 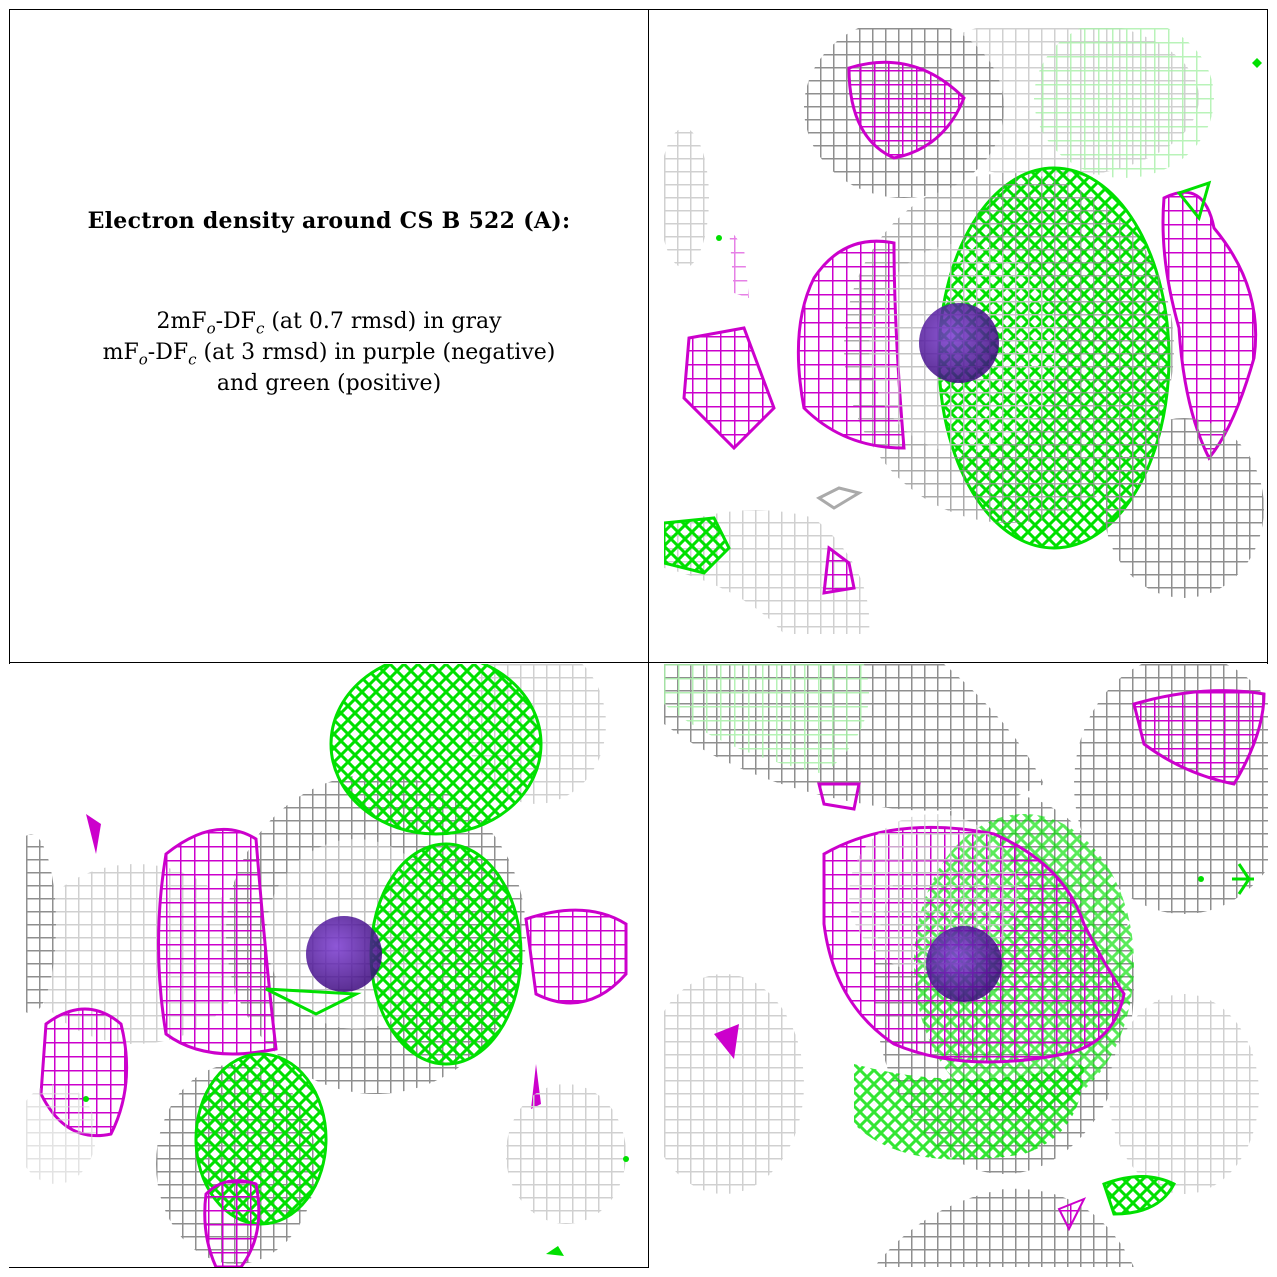 What do you see at coordinates (329, 383) in the screenshot?
I see `legend-line-positive: and green (positive)` at bounding box center [329, 383].